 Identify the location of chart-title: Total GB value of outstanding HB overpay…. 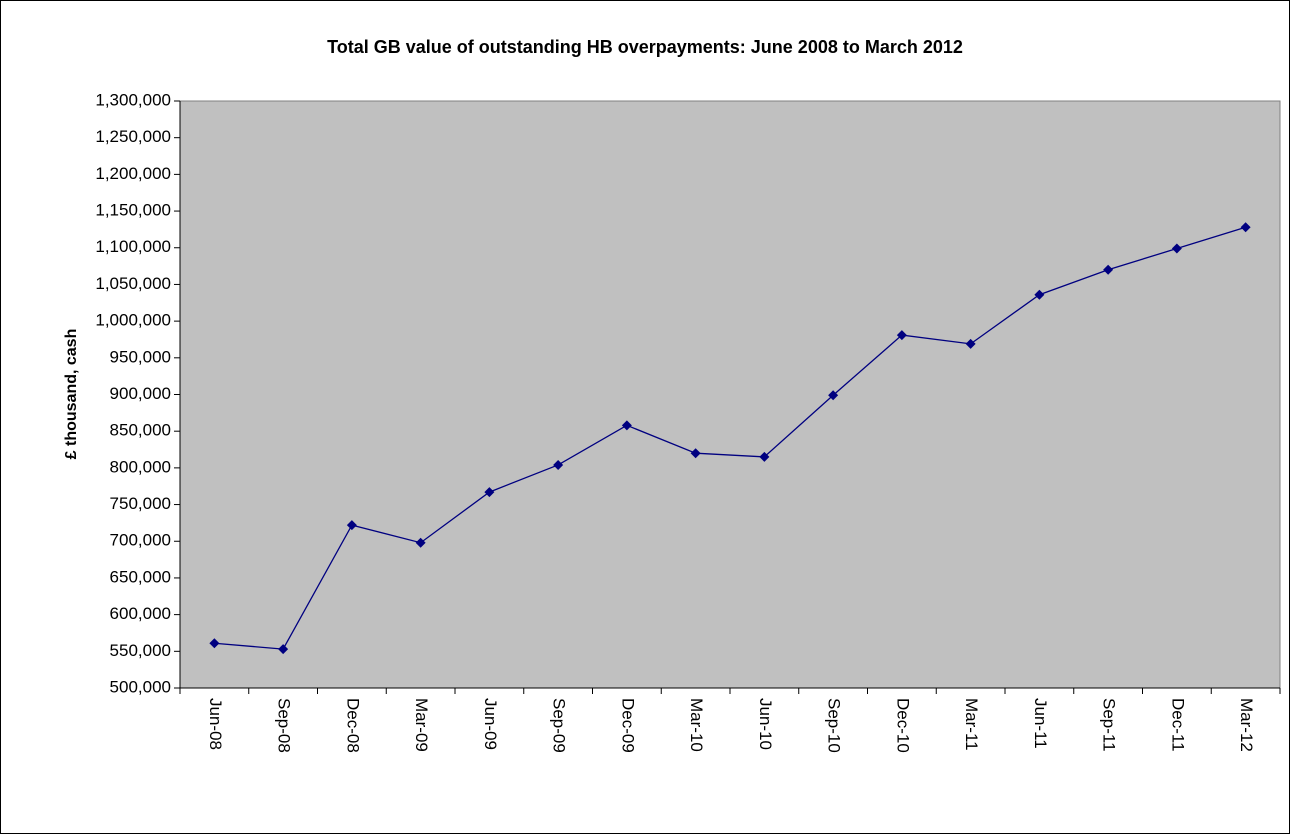
(645, 47).